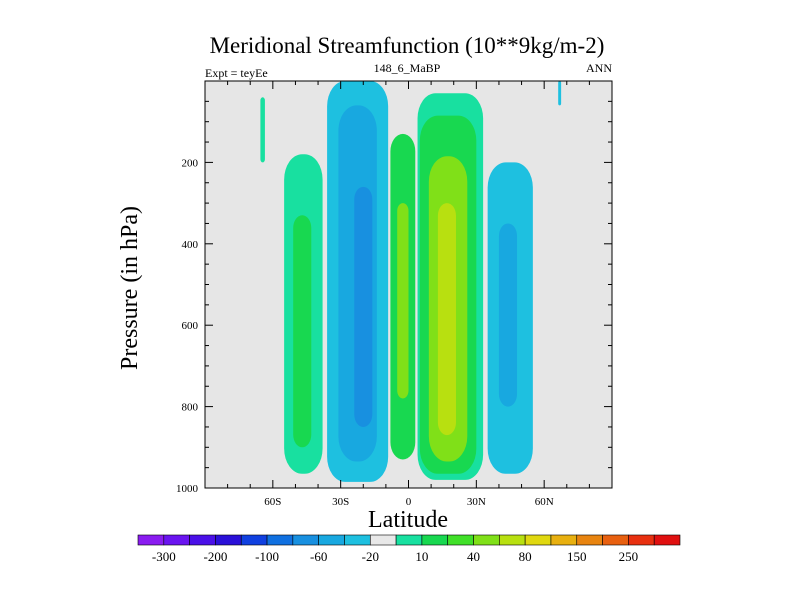 Image resolution: width=800 pixels, height=600 pixels. What do you see at coordinates (262, 130) in the screenshot?
I see `contour-cell-nh-polar-sliver` at bounding box center [262, 130].